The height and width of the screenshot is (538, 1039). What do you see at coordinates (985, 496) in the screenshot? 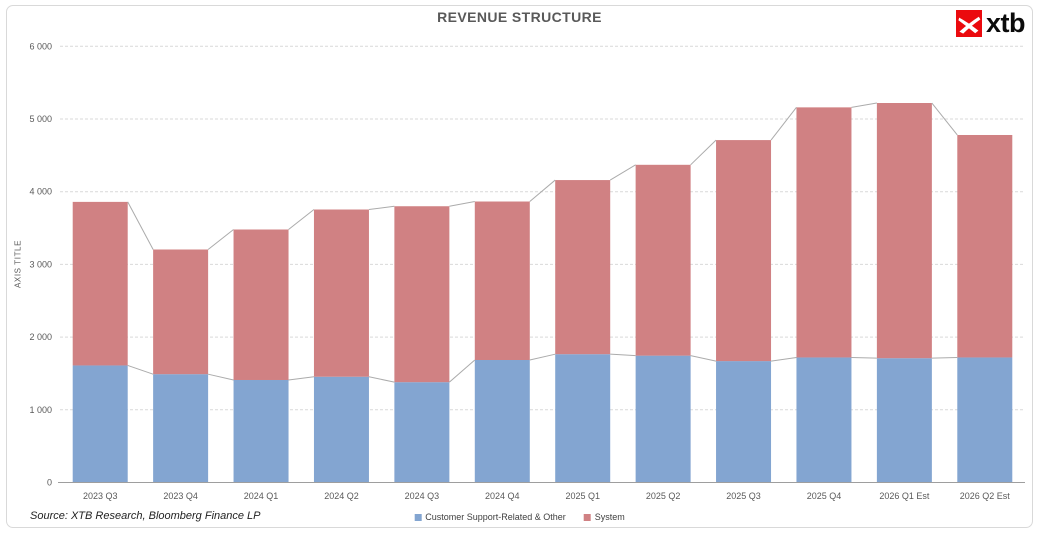
I see `x-category-label: 2026 Q2 Est` at bounding box center [985, 496].